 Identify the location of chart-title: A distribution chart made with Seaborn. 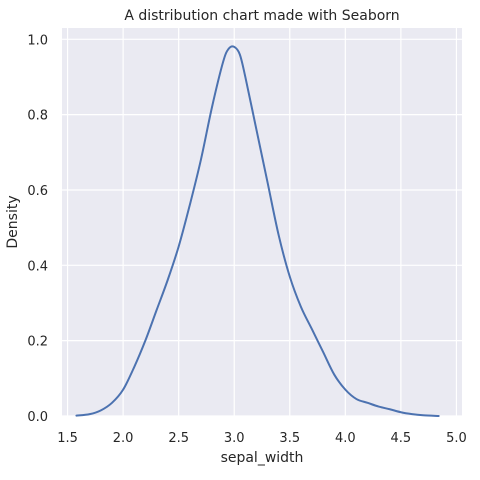
(261, 16).